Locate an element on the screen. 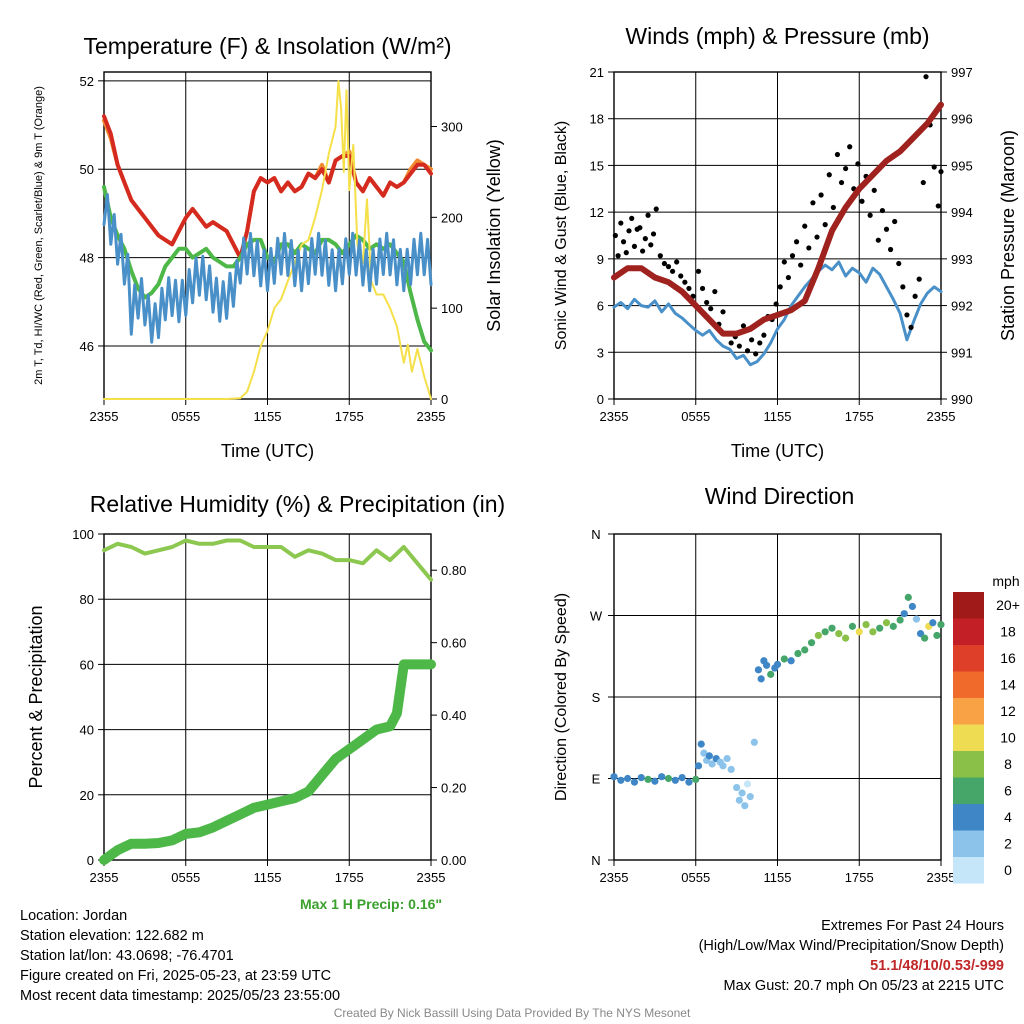 The image size is (1024, 1024). rh-ytick-right-label: 0.60 is located at coordinates (453, 643).